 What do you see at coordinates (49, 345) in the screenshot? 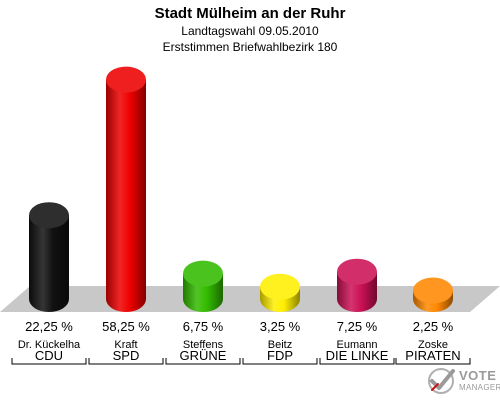
I see `candidate-label: Dr. Kückelha` at bounding box center [49, 345].